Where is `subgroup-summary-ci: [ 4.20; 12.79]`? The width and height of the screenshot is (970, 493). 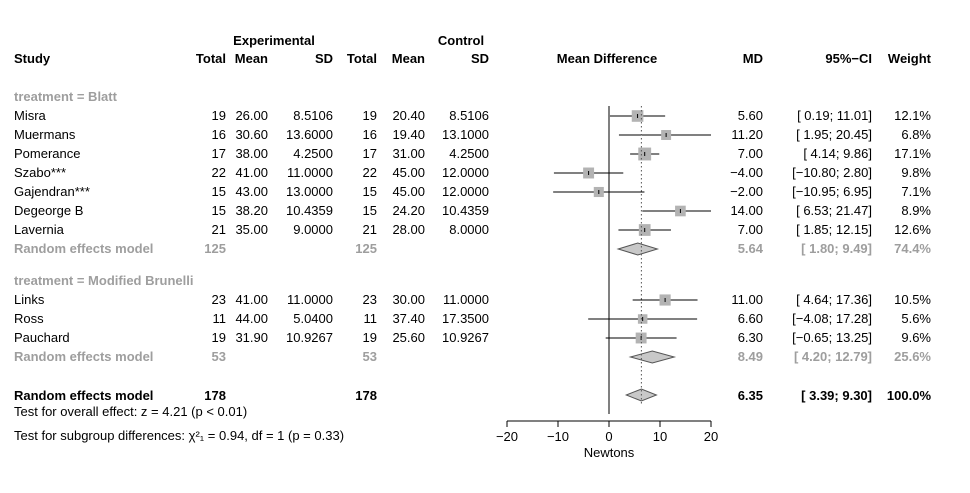
subgroup-summary-ci: [ 4.20; 12.79] is located at coordinates (833, 356).